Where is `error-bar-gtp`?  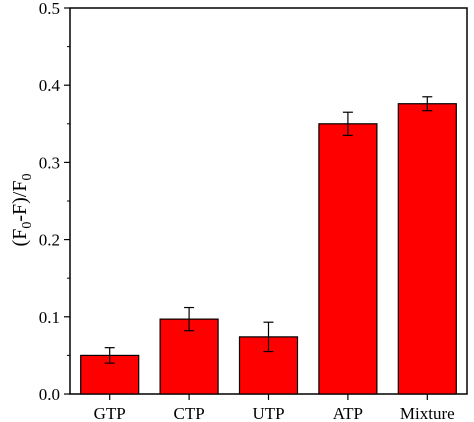 error-bar-gtp is located at coordinates (109, 355).